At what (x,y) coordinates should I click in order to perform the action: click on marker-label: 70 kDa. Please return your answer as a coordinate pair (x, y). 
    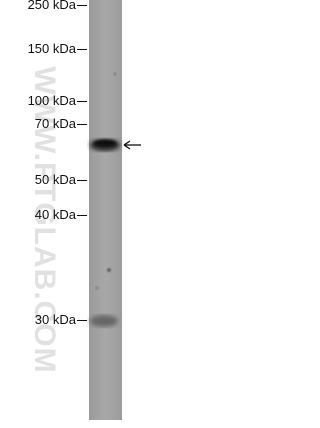
    Looking at the image, I should click on (55, 123).